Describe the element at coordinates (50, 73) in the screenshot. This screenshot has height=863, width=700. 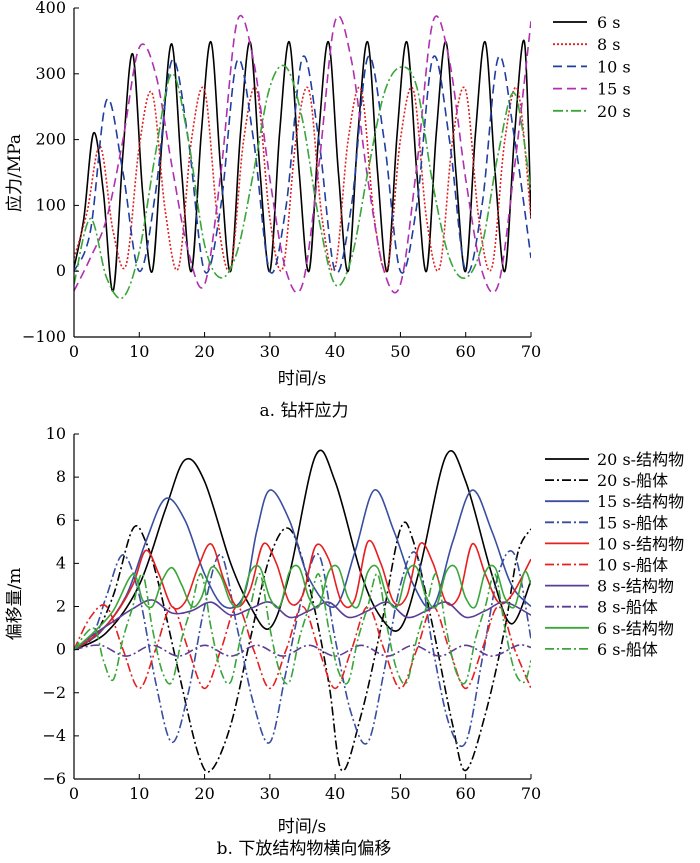
I see `y-tick-label: 300` at that location.